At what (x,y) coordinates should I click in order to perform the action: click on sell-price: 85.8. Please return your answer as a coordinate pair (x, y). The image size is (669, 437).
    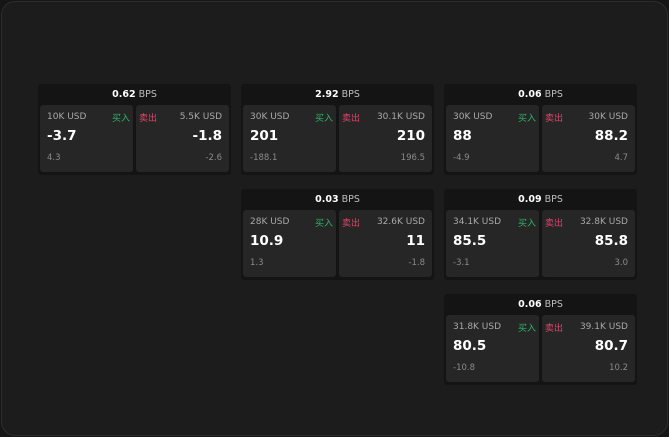
    Looking at the image, I should click on (611, 241).